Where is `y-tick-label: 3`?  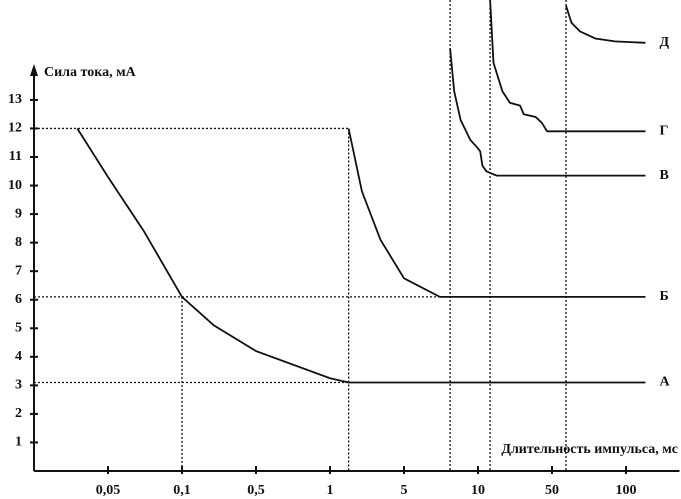
y-tick-label: 3 is located at coordinates (18, 385).